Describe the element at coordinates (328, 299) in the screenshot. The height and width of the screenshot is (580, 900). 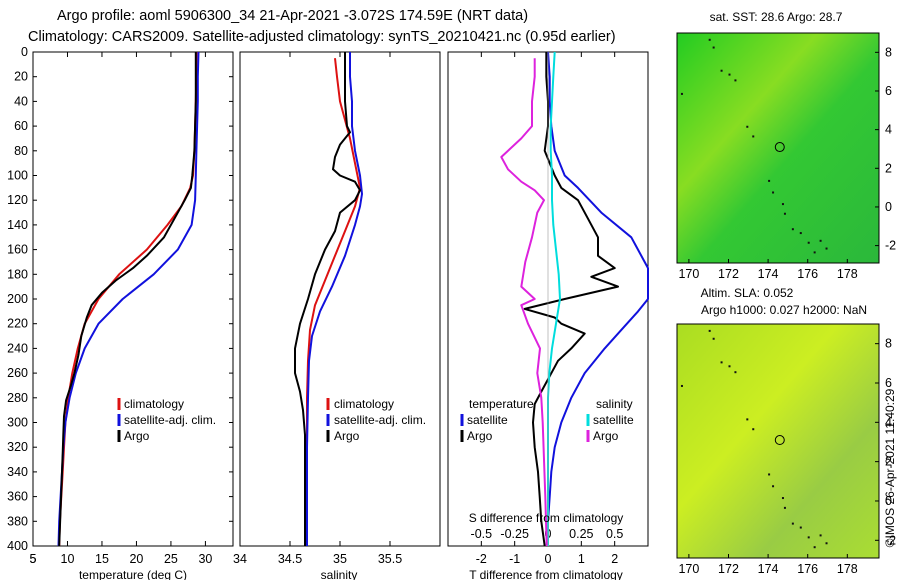
I see `salinity-series` at that location.